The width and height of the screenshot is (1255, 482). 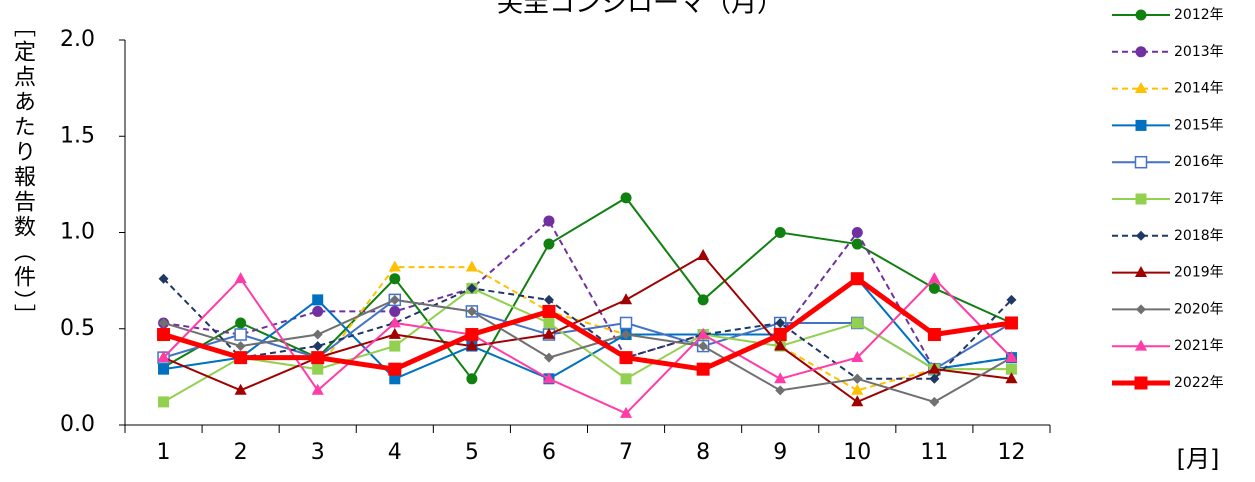 What do you see at coordinates (626, 452) in the screenshot?
I see `x-tick-label: 7` at bounding box center [626, 452].